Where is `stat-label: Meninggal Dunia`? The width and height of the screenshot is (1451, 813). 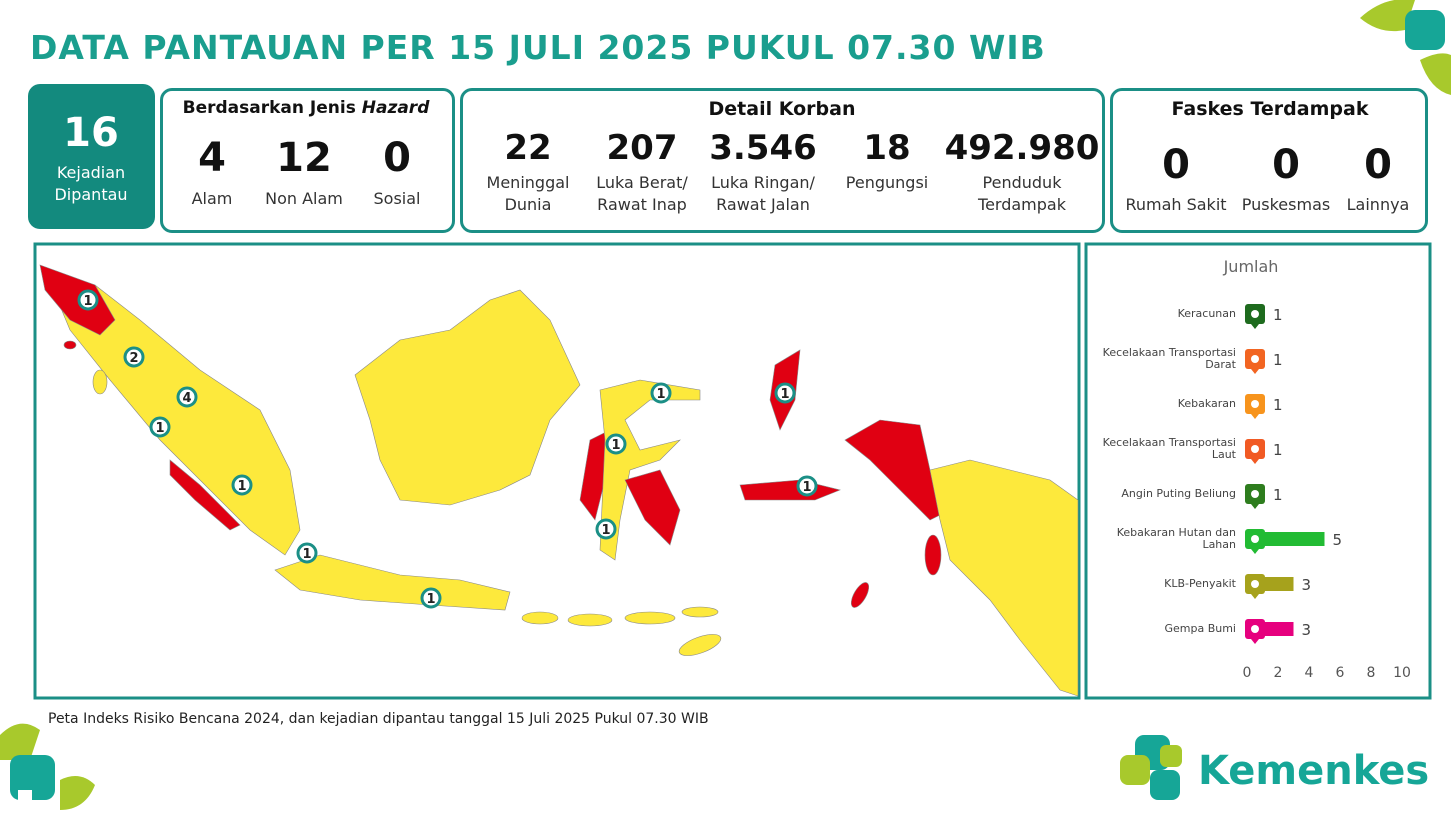 stat-label: Meninggal Dunia is located at coordinates (528, 193).